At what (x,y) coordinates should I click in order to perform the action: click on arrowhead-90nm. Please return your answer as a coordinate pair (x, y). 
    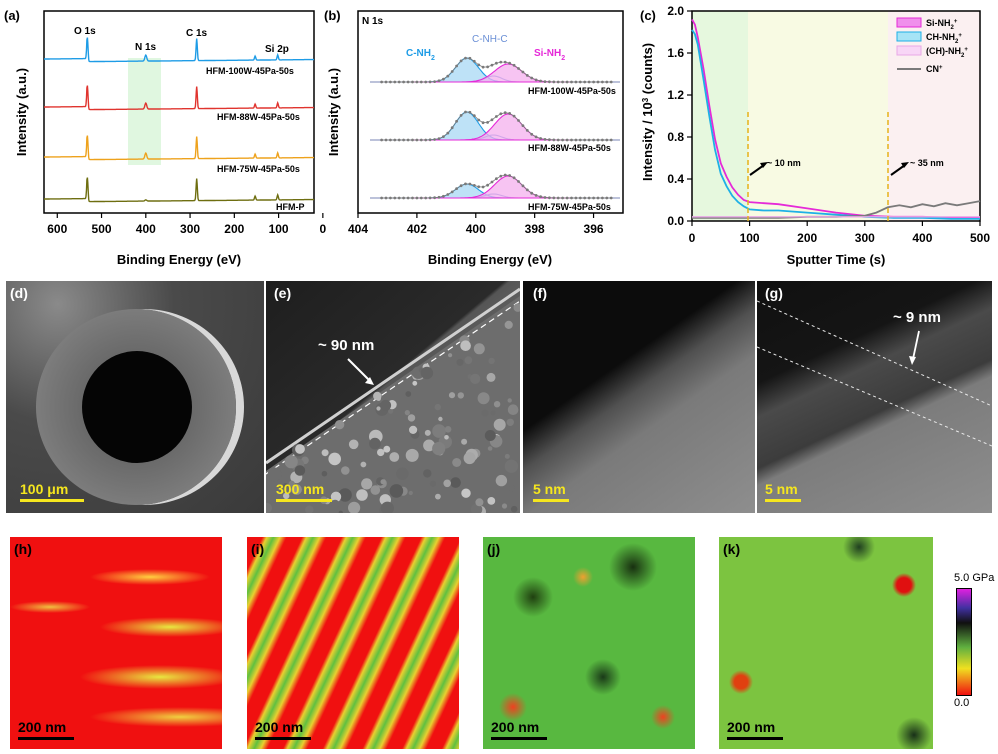
    Looking at the image, I should click on (369, 381).